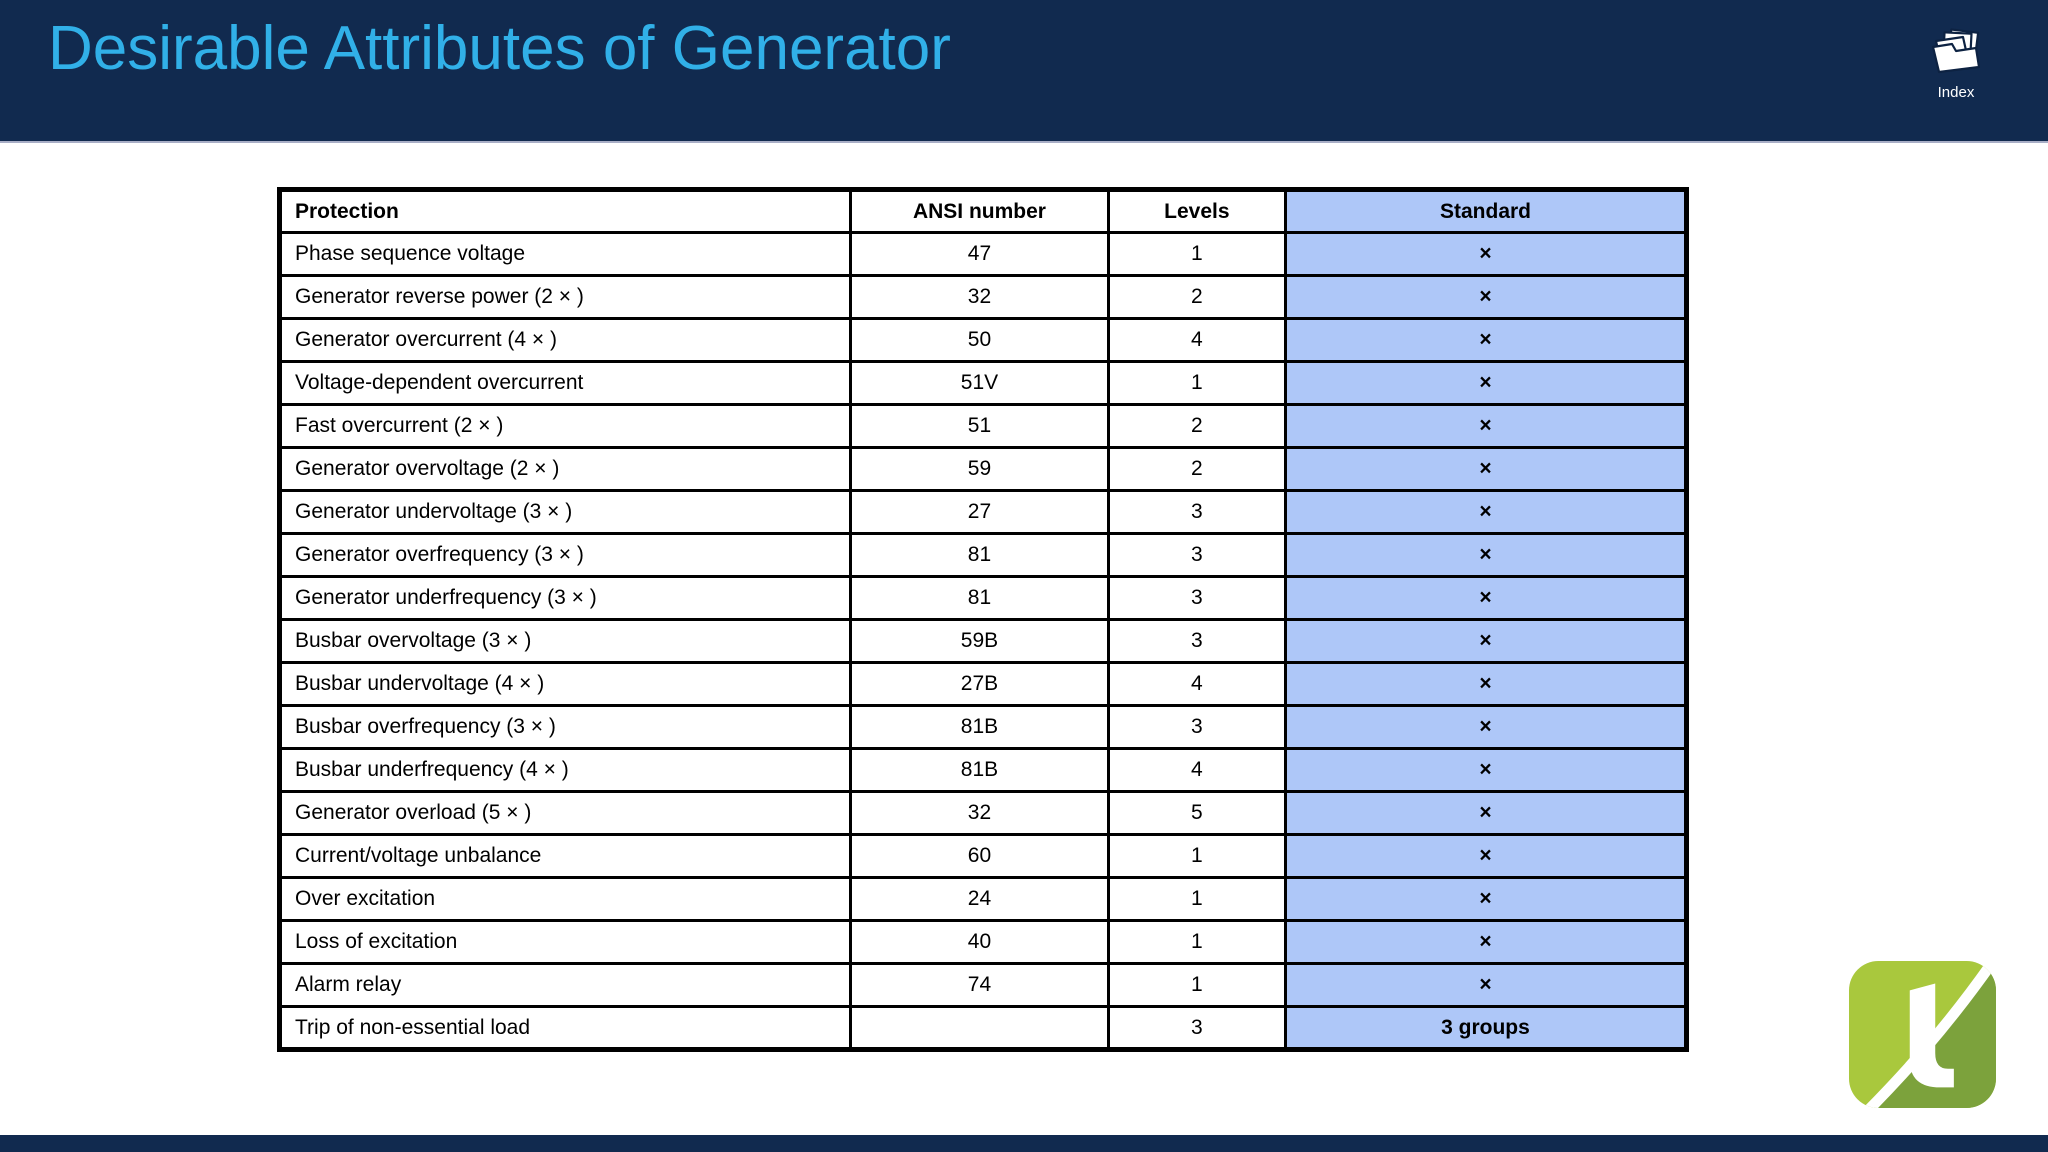  Describe the element at coordinates (979, 899) in the screenshot. I see `ansi-number-cell: 24` at that location.